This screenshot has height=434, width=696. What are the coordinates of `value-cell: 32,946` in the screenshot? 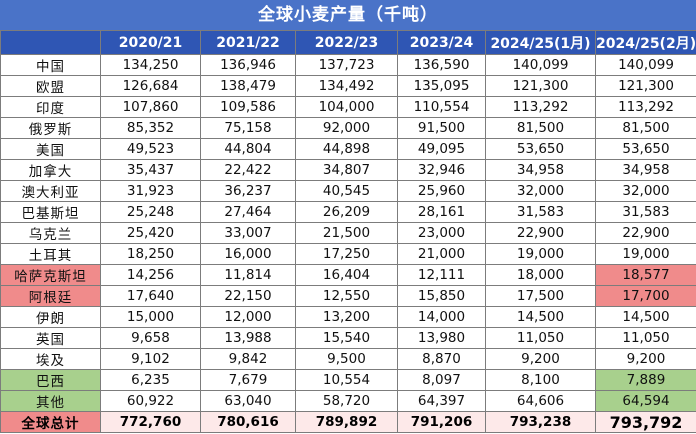 It's located at (441, 170).